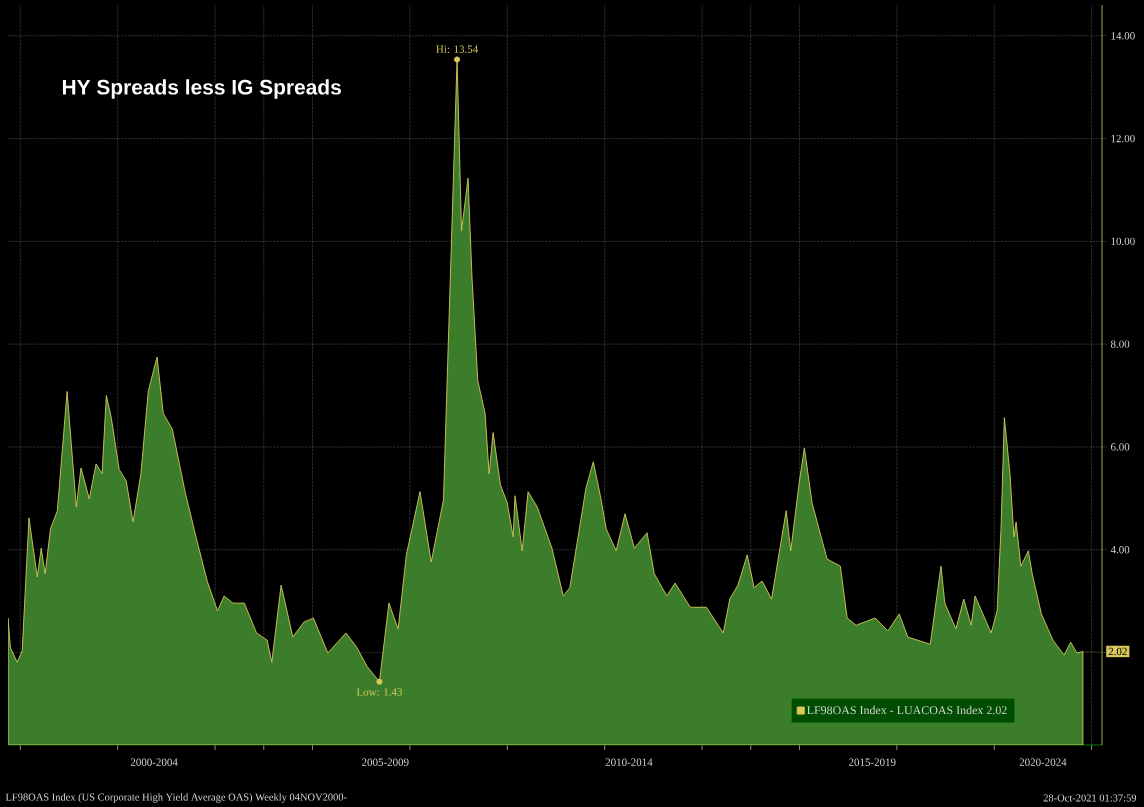 Image resolution: width=1144 pixels, height=807 pixels. I want to click on x-tick-label: 2020-2024, so click(1043, 762).